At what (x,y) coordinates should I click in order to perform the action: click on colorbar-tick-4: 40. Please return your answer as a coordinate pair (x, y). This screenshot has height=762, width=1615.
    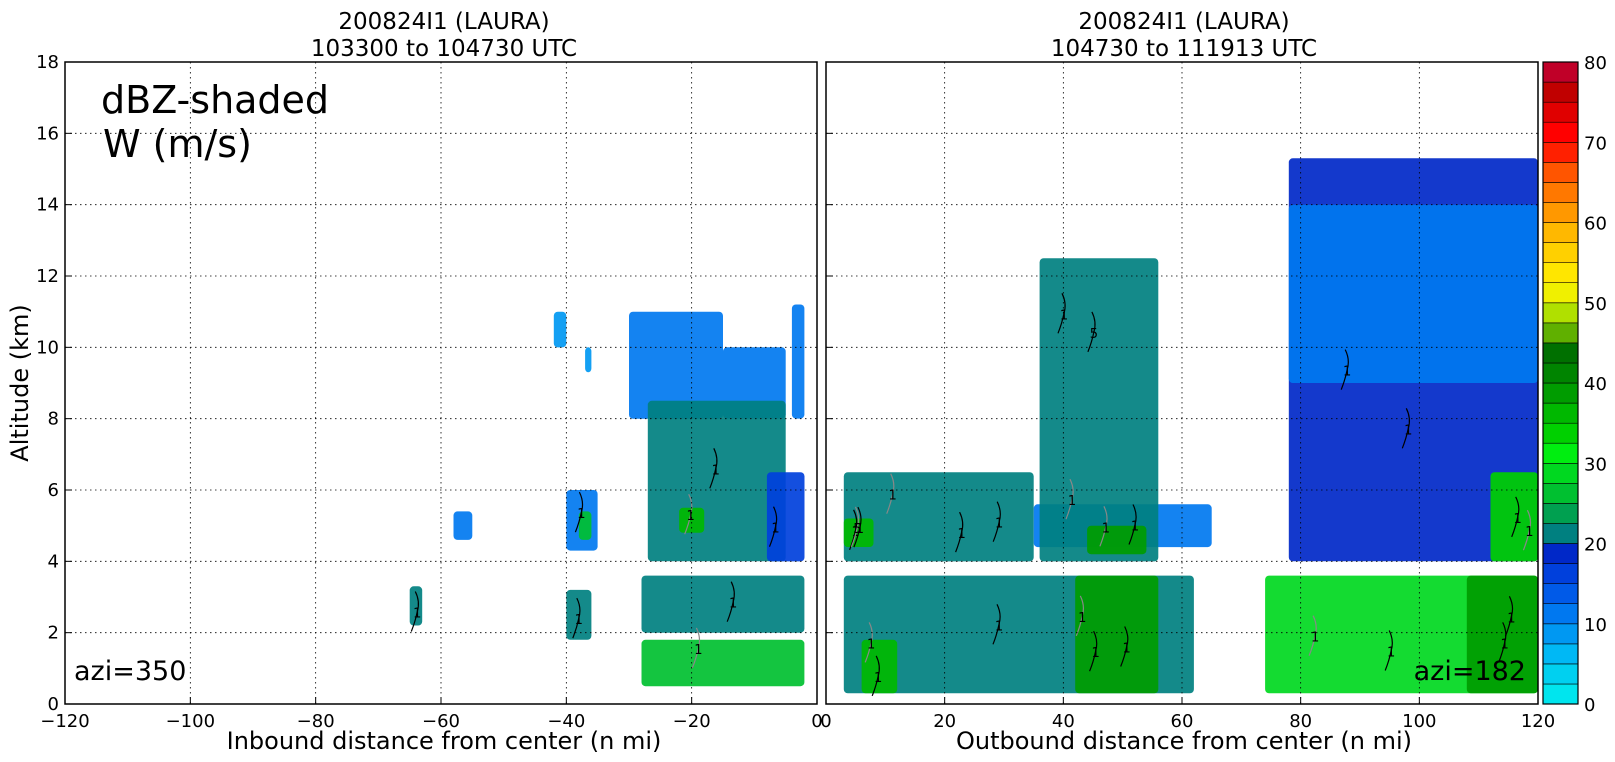
    Looking at the image, I should click on (1595, 384).